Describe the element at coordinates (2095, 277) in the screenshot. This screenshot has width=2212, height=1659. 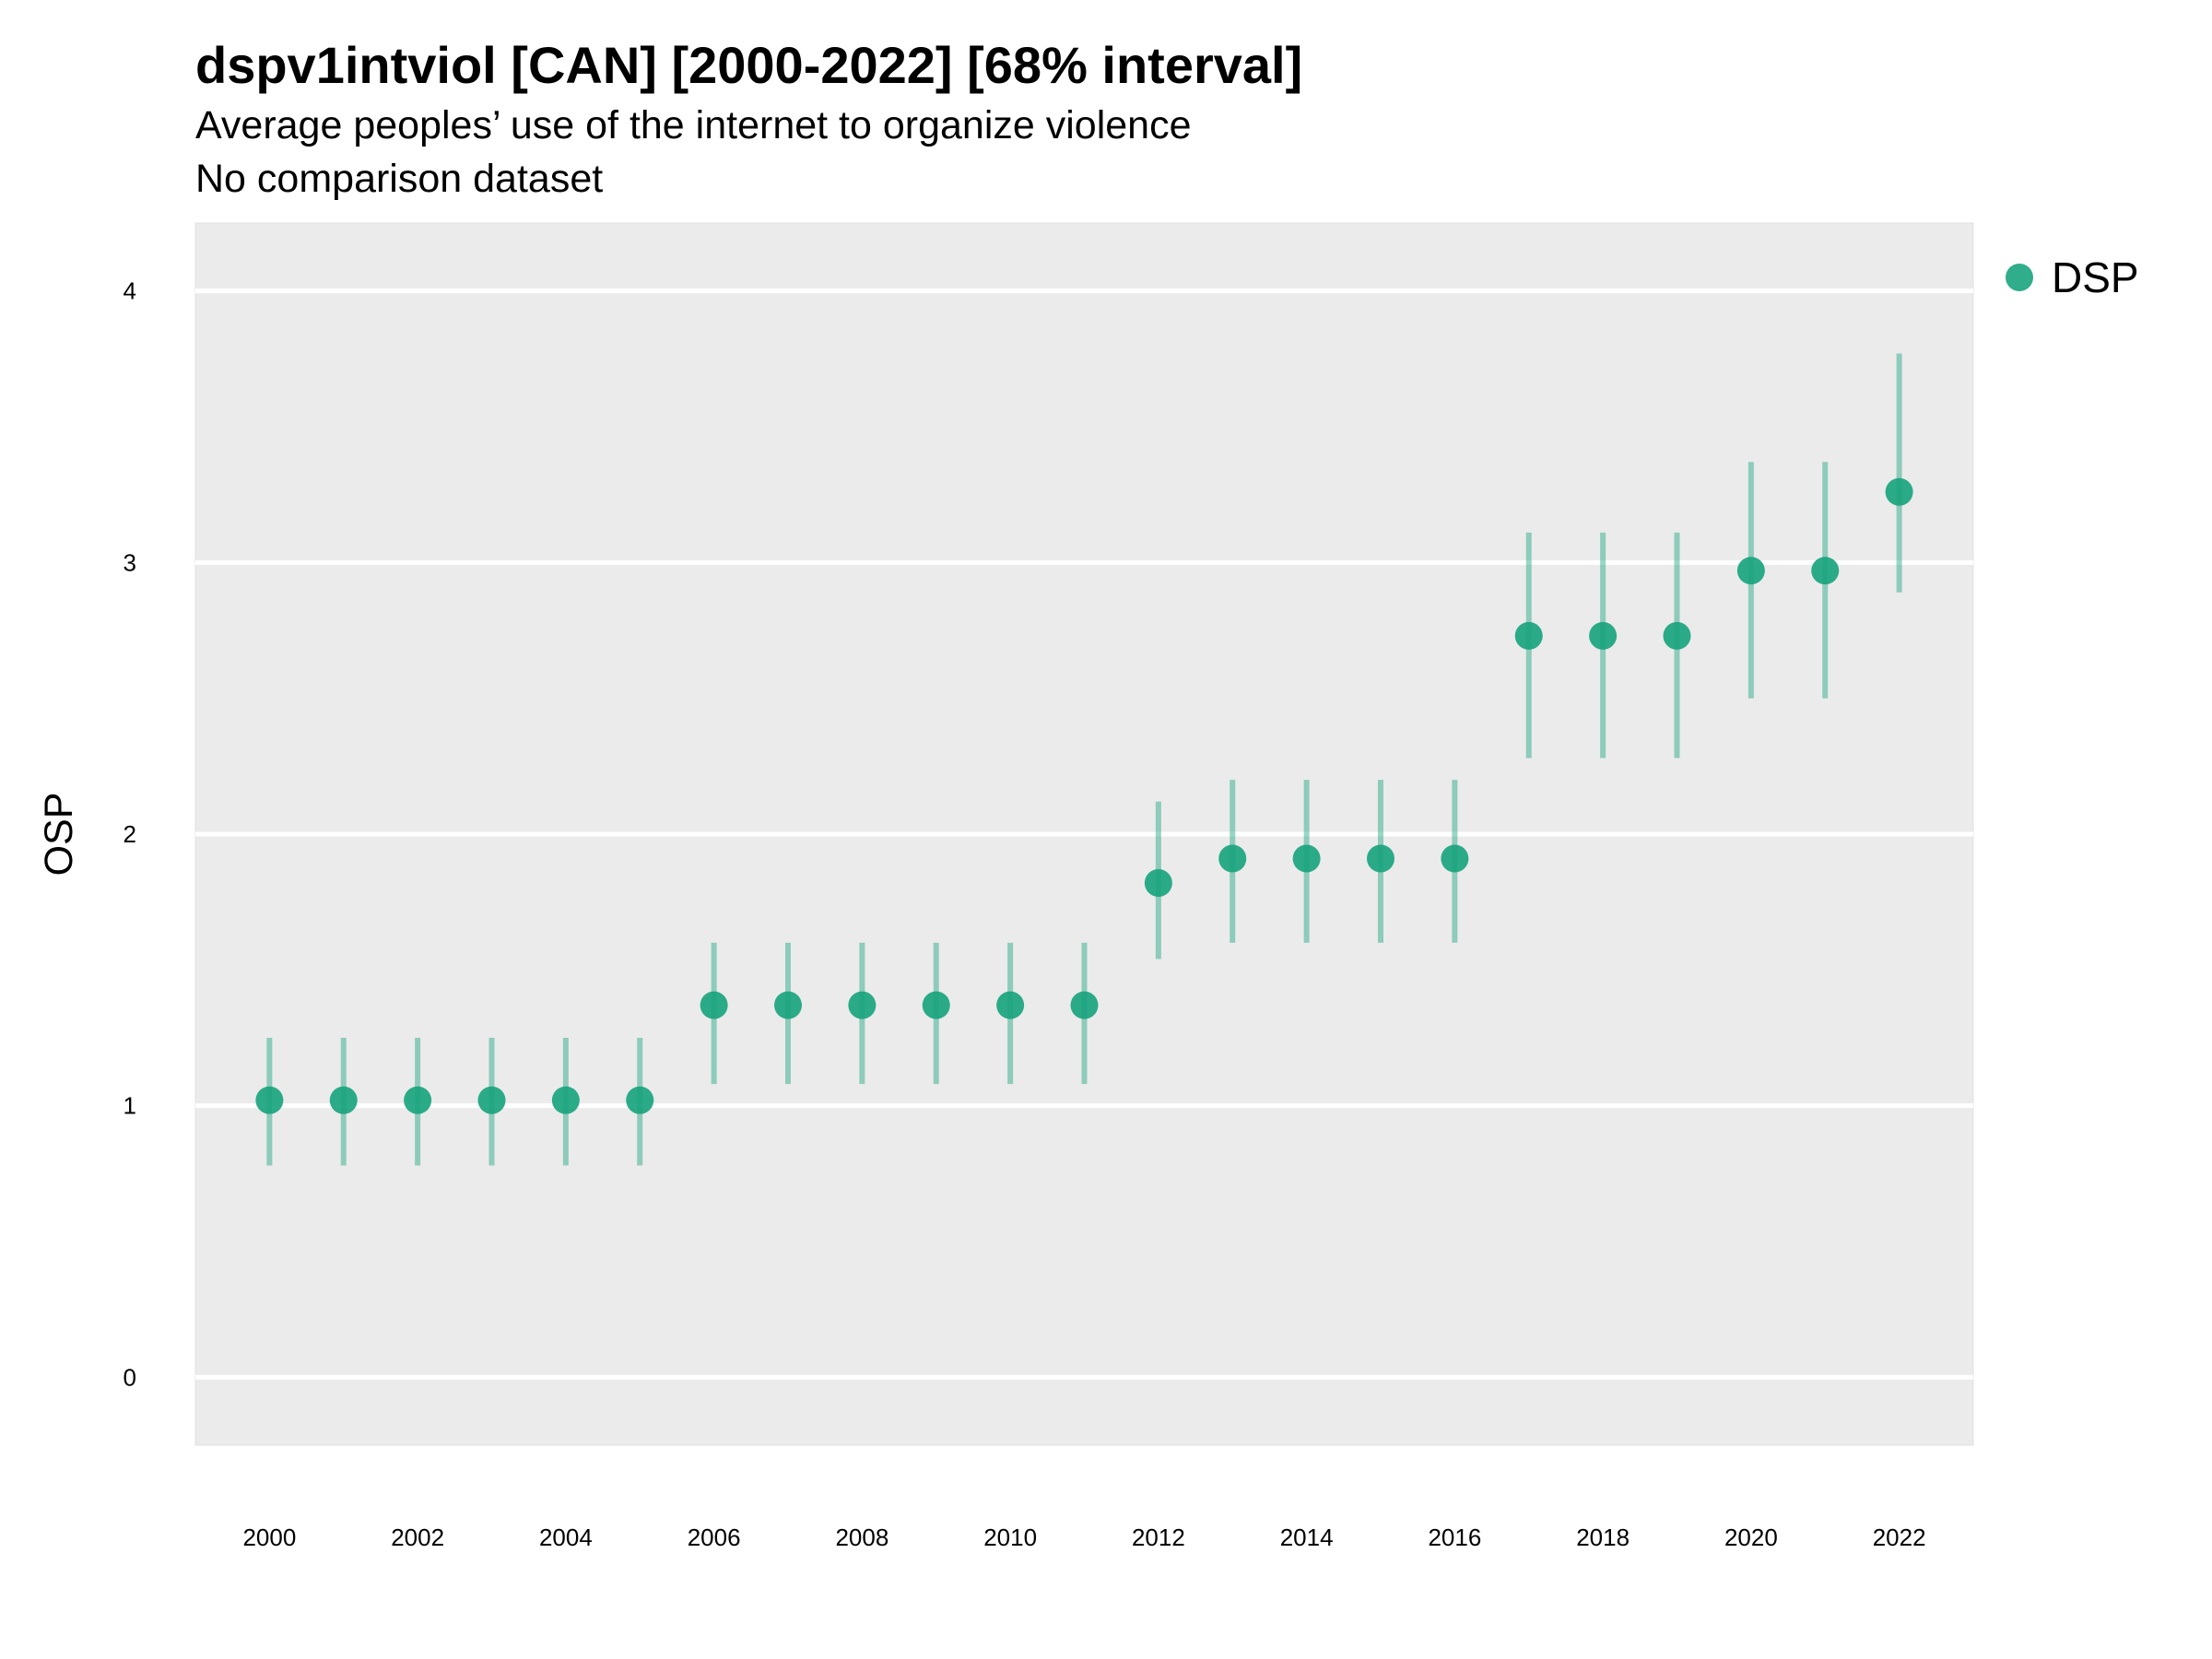
I see `legend-label-dsp: DSP` at that location.